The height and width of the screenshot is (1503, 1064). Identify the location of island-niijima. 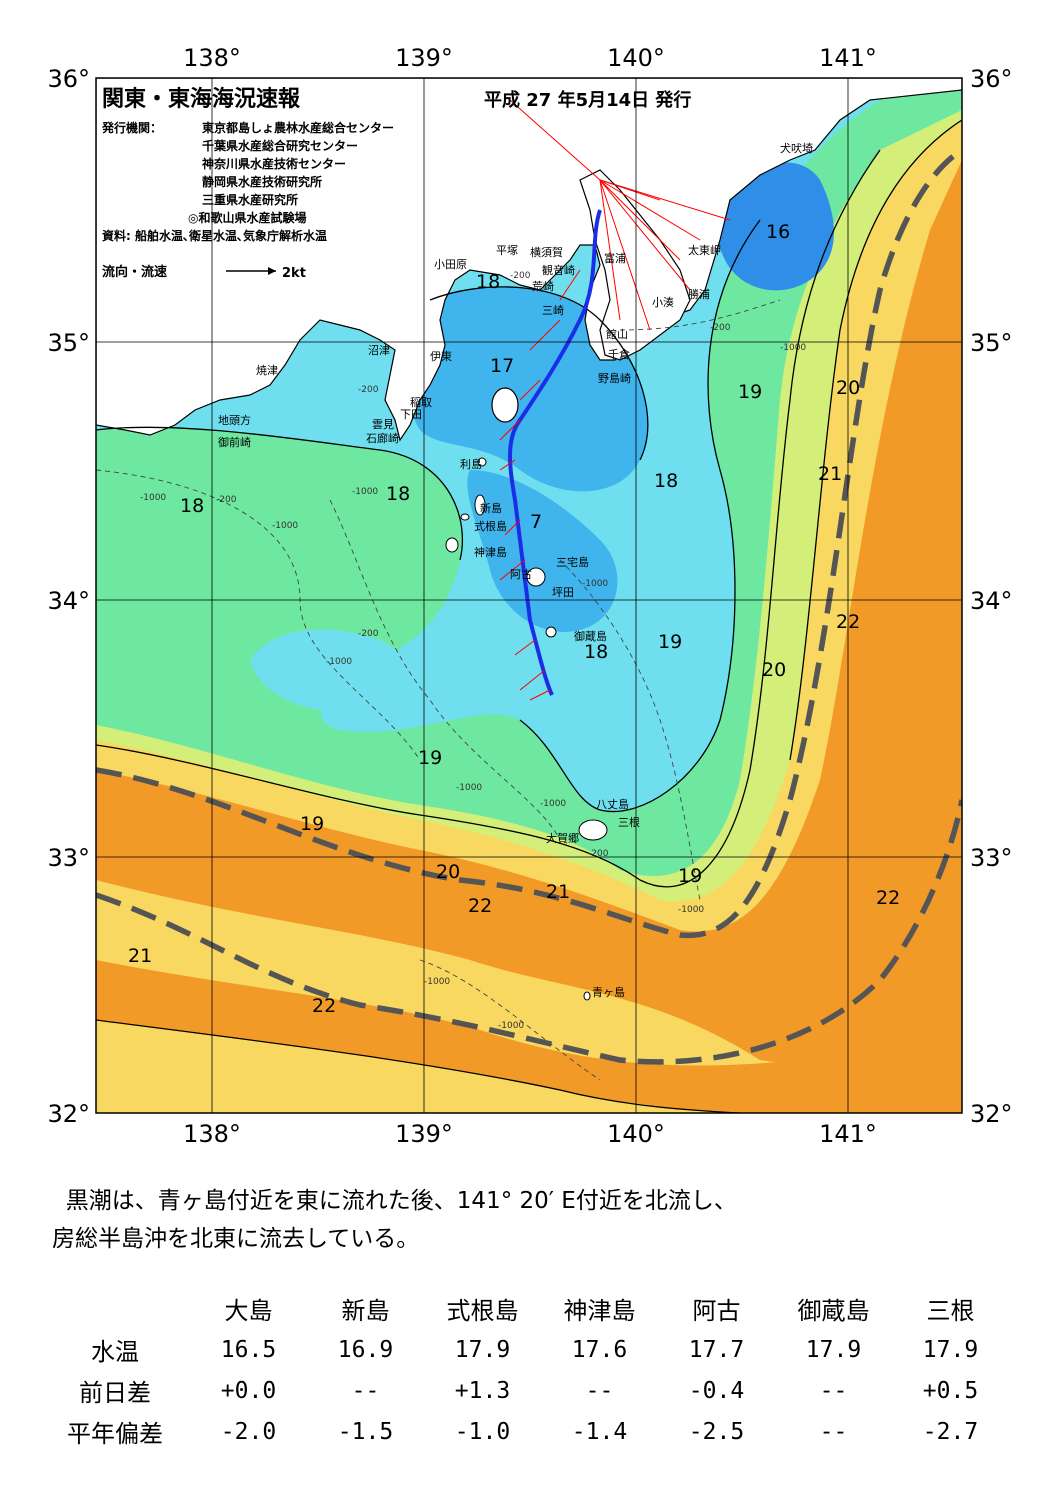
(480, 505).